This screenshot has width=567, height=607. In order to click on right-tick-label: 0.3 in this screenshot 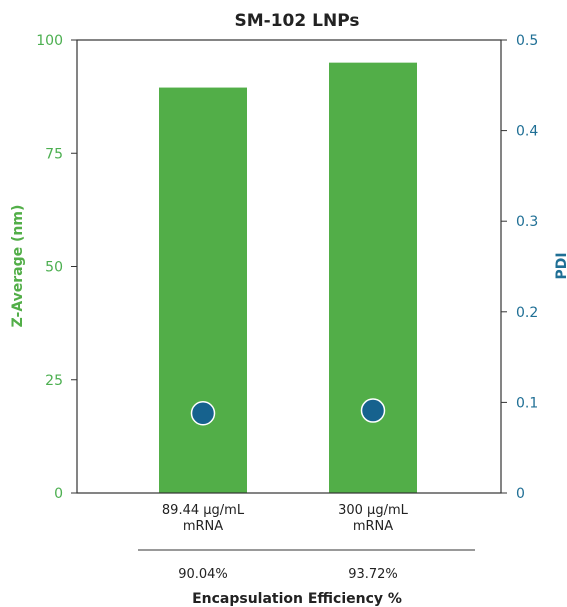, I will do `click(527, 222)`.